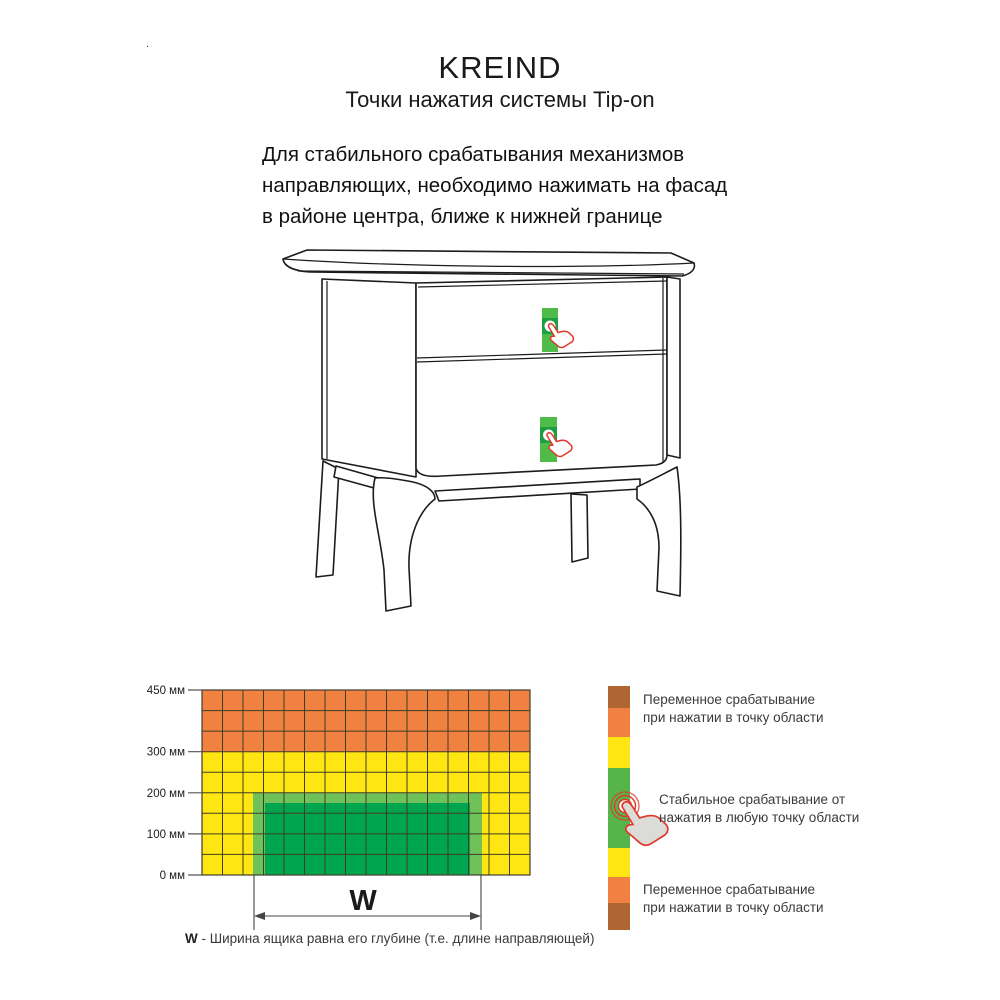  I want to click on tick-label-100: 100 мм, so click(166, 835).